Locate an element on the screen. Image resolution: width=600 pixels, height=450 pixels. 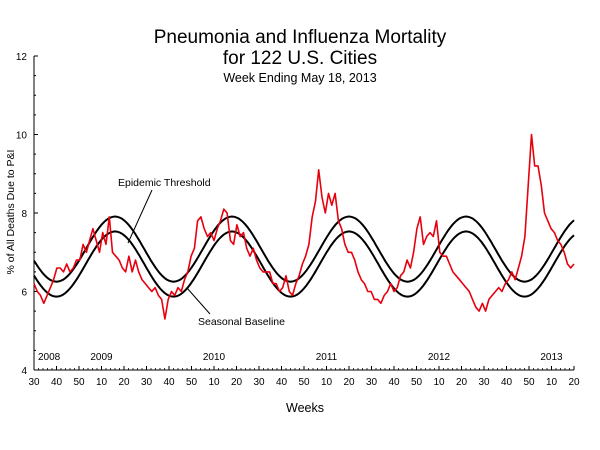
chart-subtitle: Week Ending May 18, 2013 is located at coordinates (299, 78).